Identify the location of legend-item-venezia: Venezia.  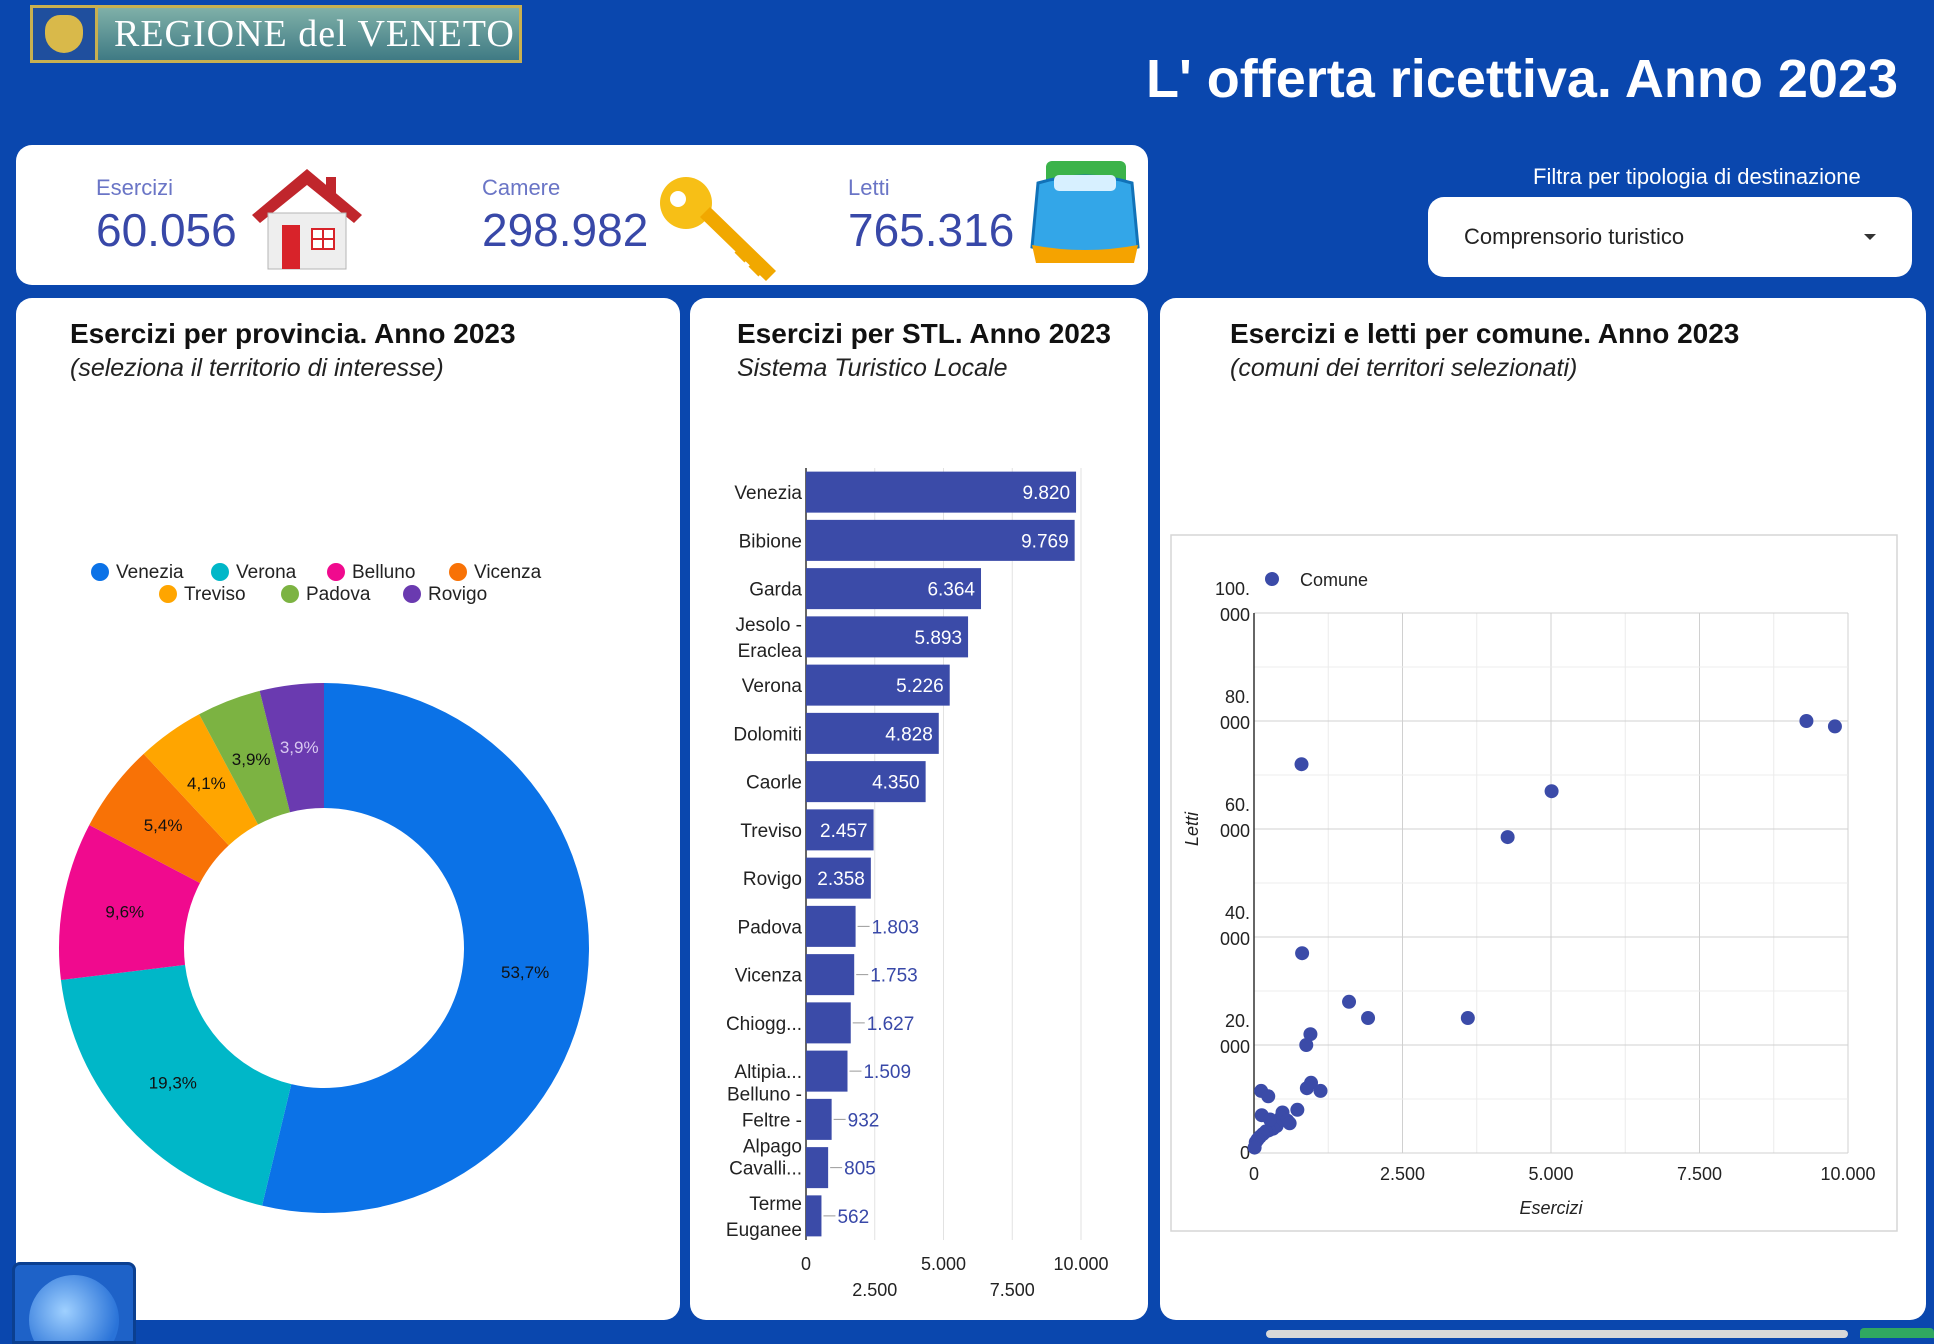
(137, 572).